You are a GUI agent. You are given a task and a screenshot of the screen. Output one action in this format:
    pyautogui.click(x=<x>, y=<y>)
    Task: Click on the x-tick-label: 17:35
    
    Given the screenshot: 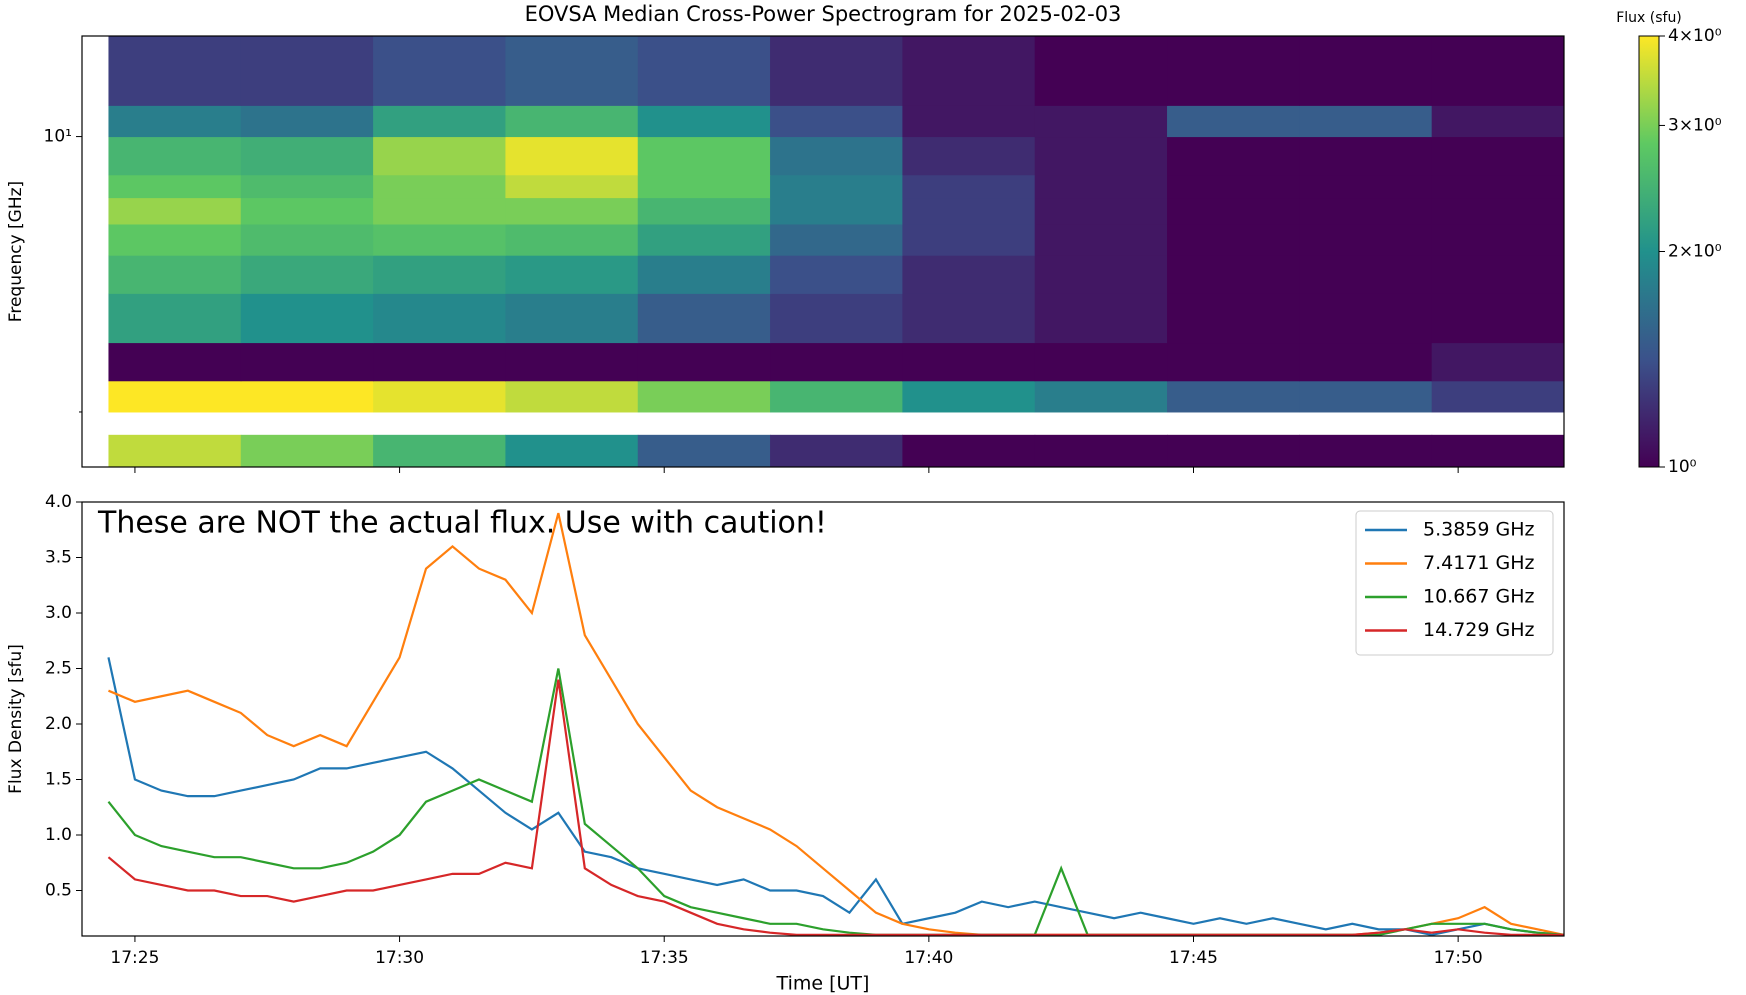 What is the action you would take?
    pyautogui.click(x=664, y=958)
    